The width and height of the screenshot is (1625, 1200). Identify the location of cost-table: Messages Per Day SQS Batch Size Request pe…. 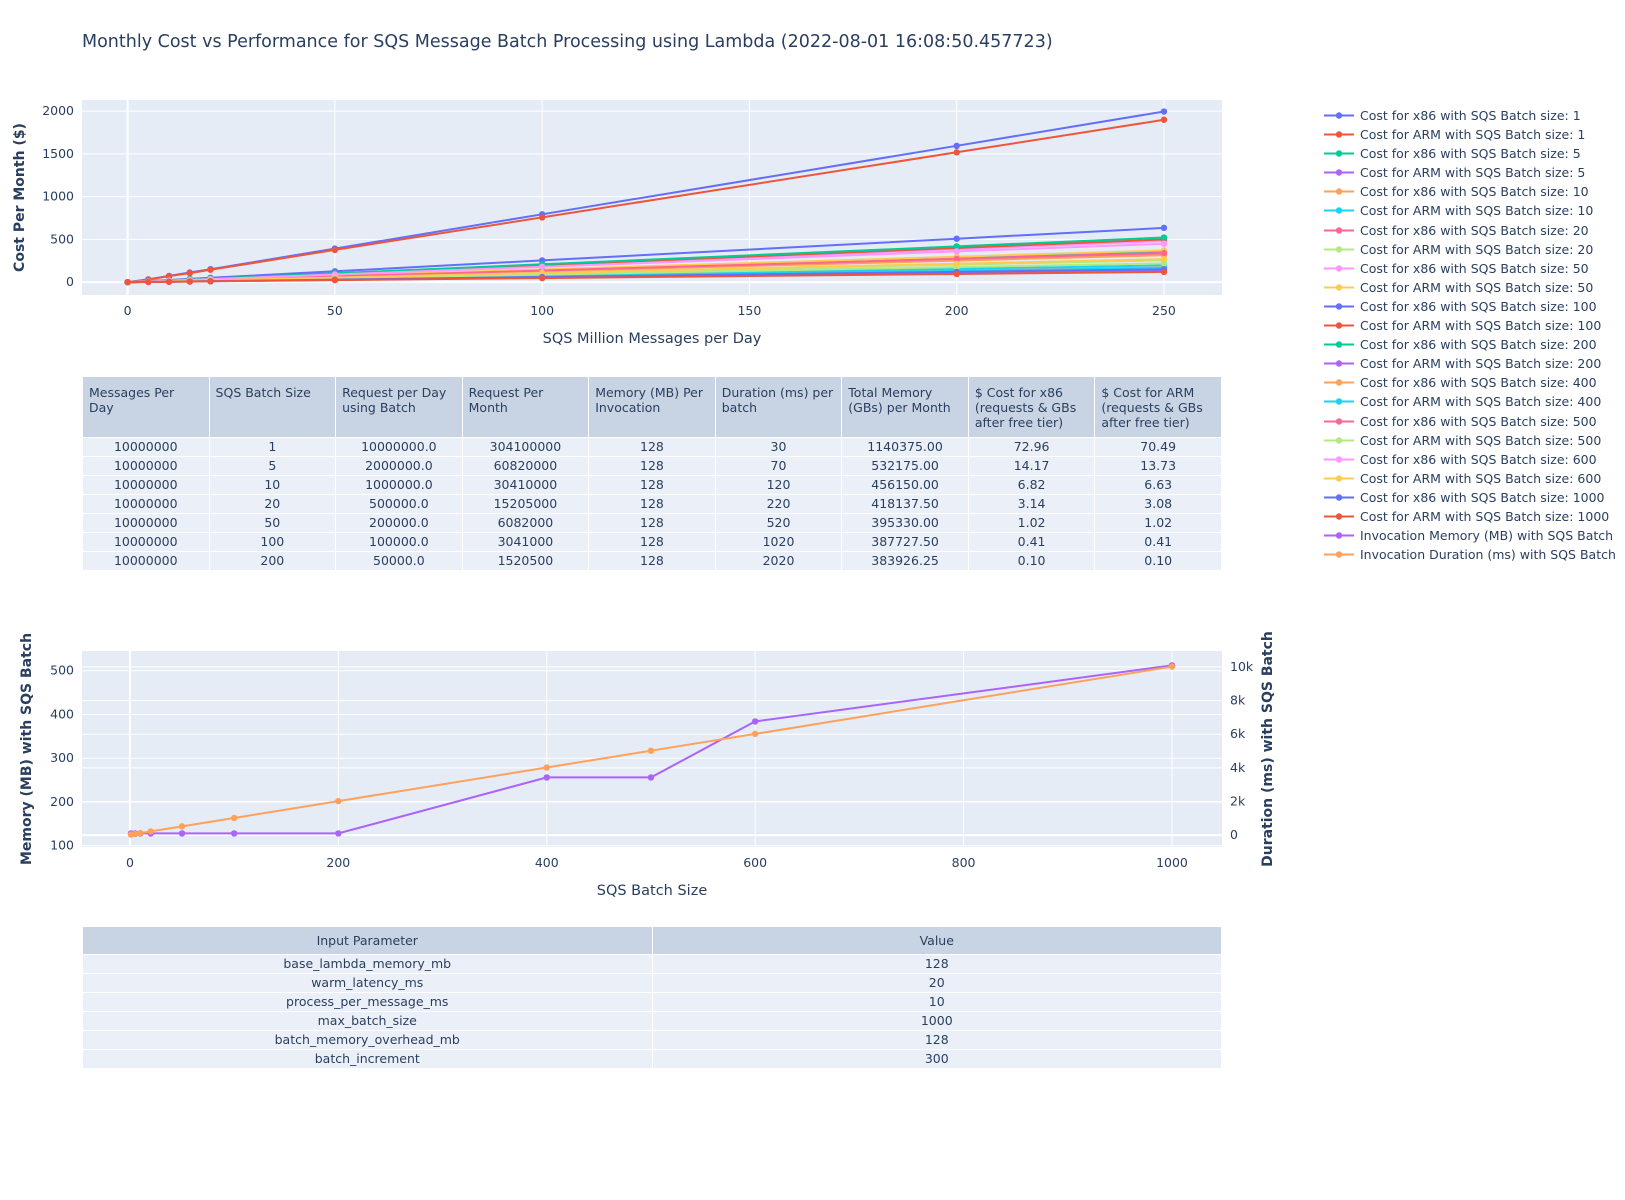
(652, 473).